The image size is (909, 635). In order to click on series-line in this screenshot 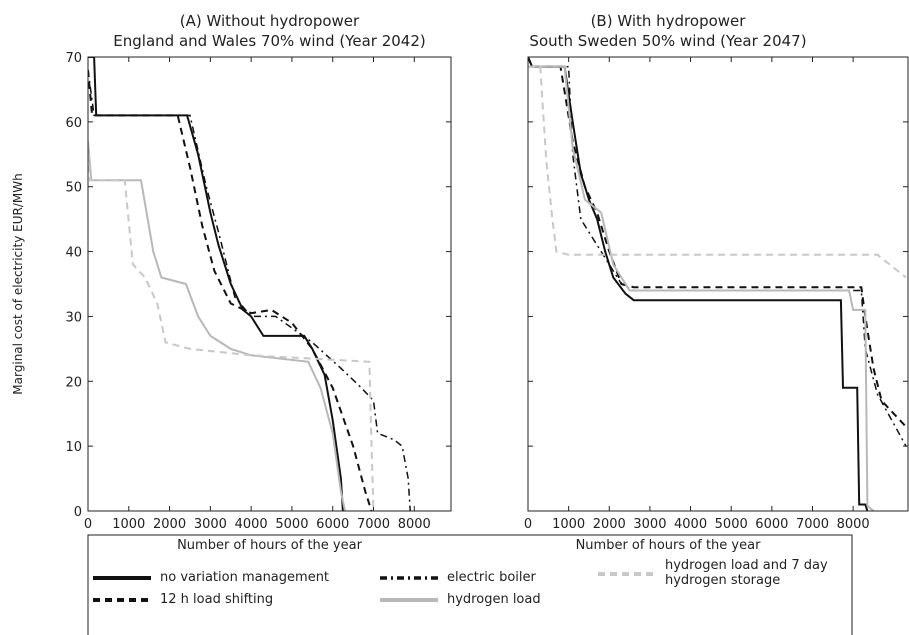, I will do `click(717, 172)`.